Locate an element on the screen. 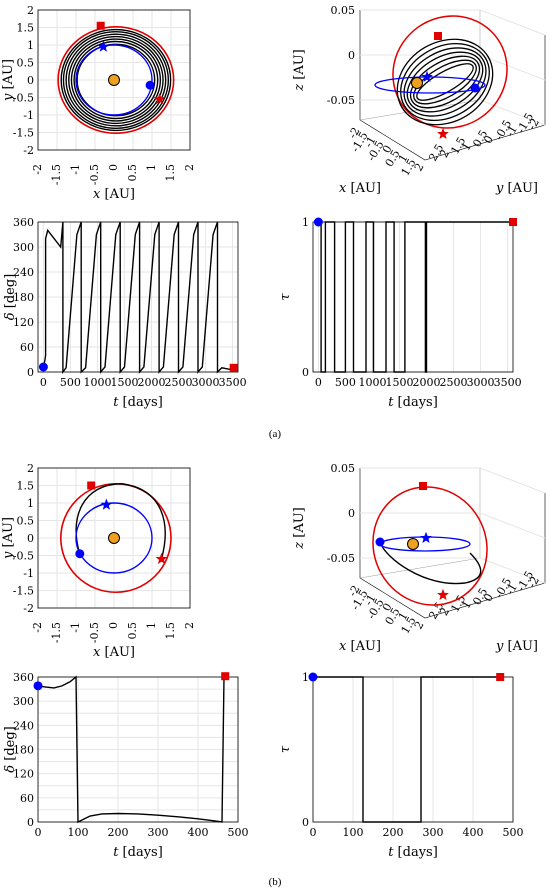 The width and height of the screenshot is (550, 892). y-tick-label: 0 is located at coordinates (30, 538).